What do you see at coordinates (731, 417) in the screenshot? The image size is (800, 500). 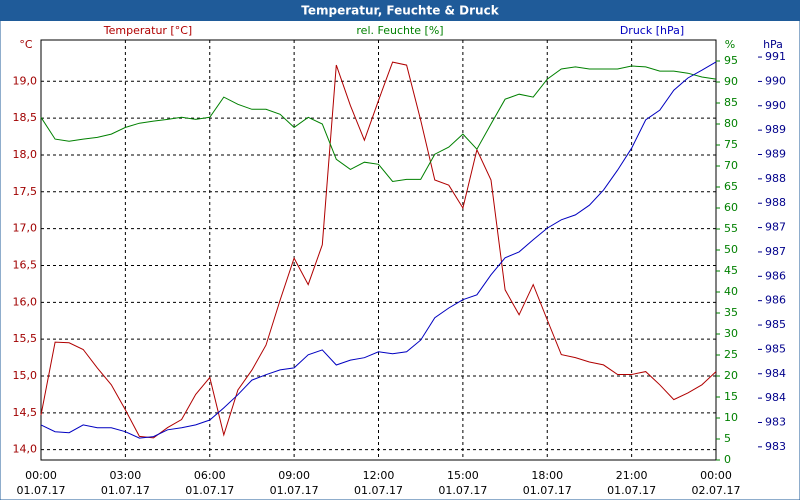 I see `y2-tick-label: 10` at bounding box center [731, 417].